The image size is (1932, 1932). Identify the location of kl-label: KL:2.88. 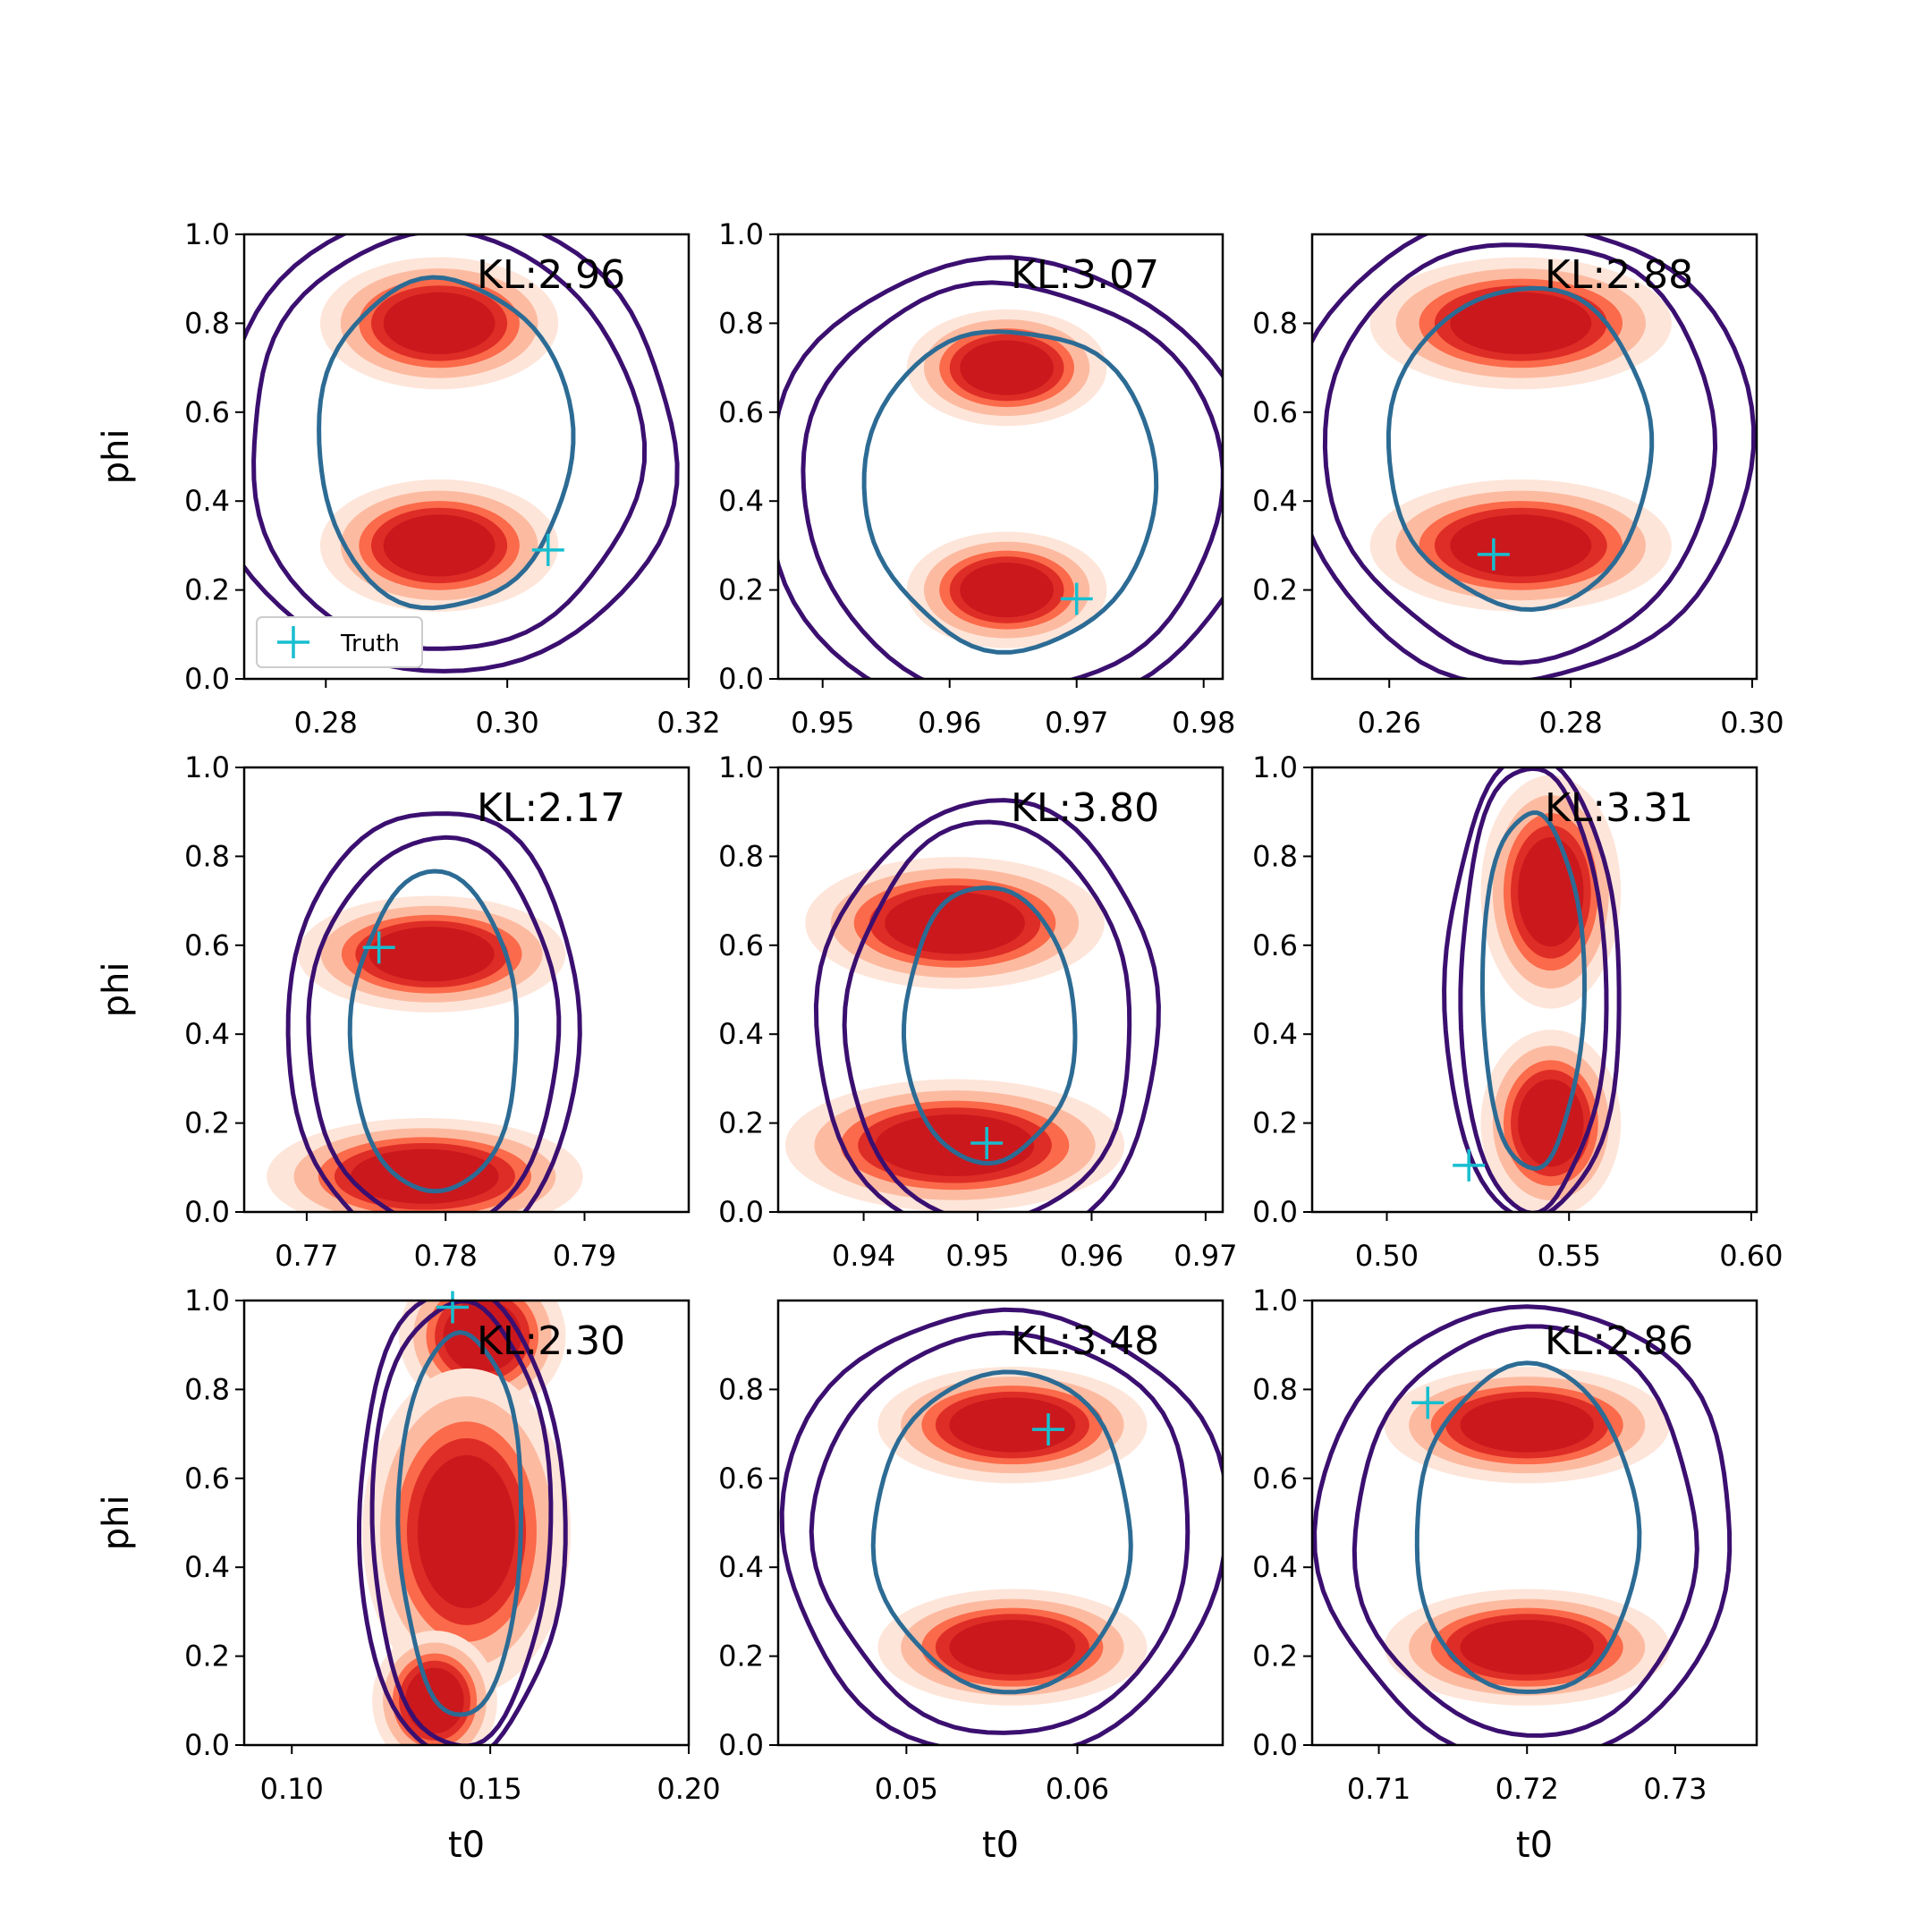
(1619, 275).